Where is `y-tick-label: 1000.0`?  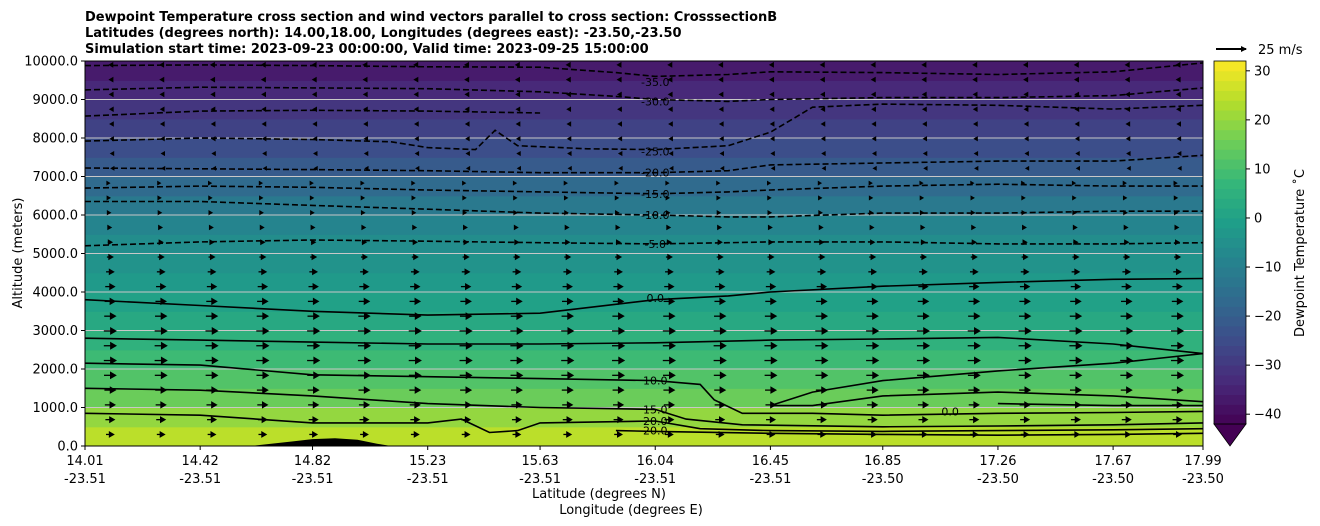 y-tick-label: 1000.0 is located at coordinates (56, 408).